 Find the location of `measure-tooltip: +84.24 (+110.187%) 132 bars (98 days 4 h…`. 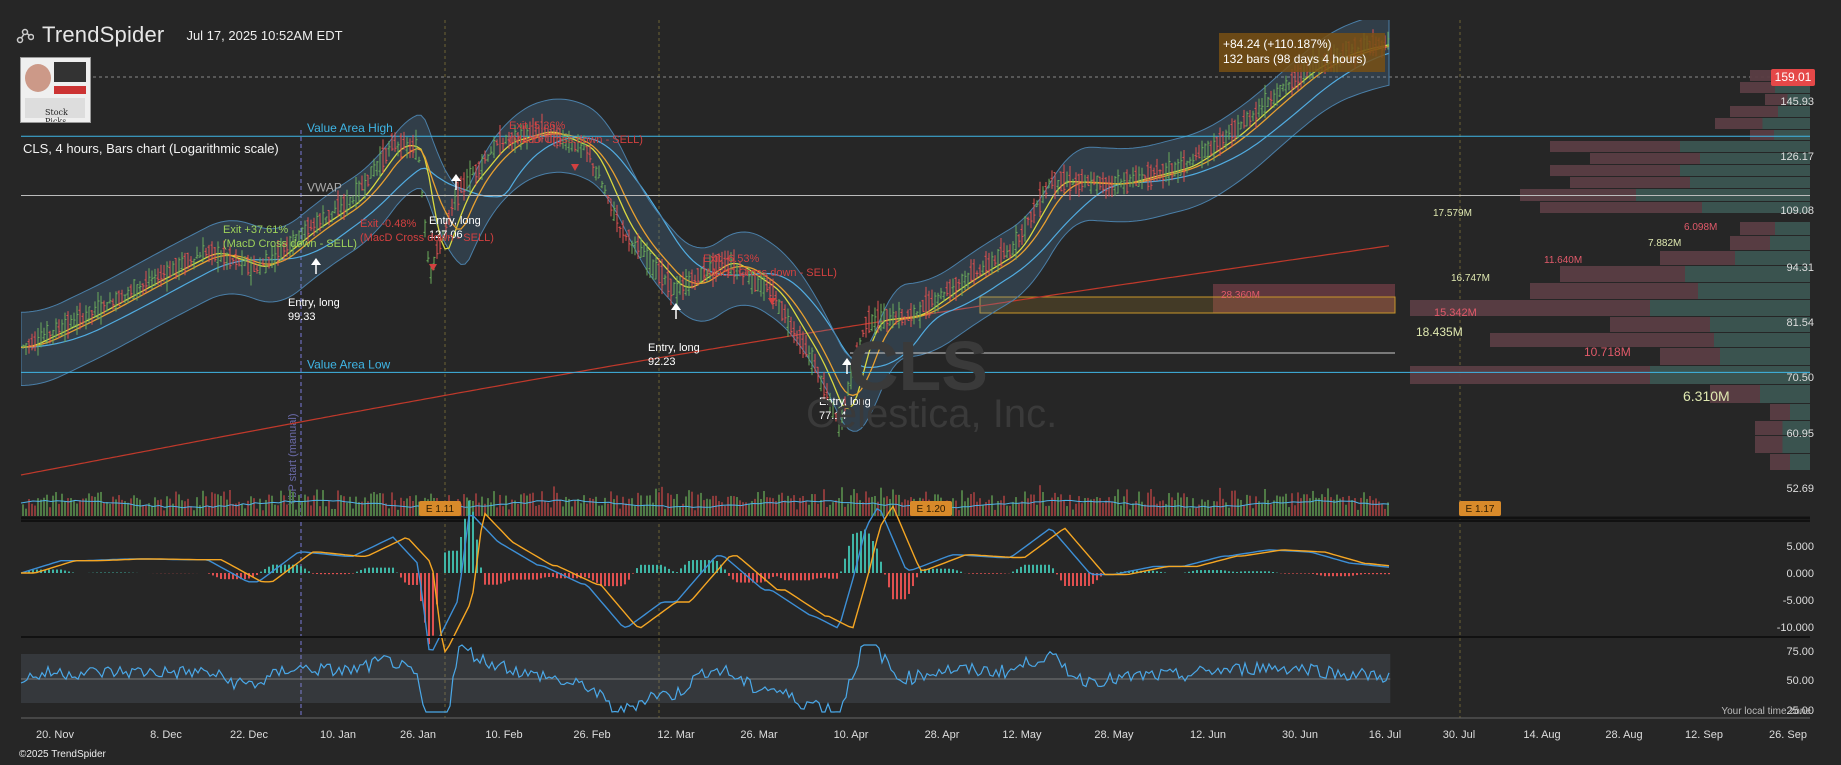

measure-tooltip: +84.24 (+110.187%) 132 bars (98 days 4 h… is located at coordinates (1302, 52).